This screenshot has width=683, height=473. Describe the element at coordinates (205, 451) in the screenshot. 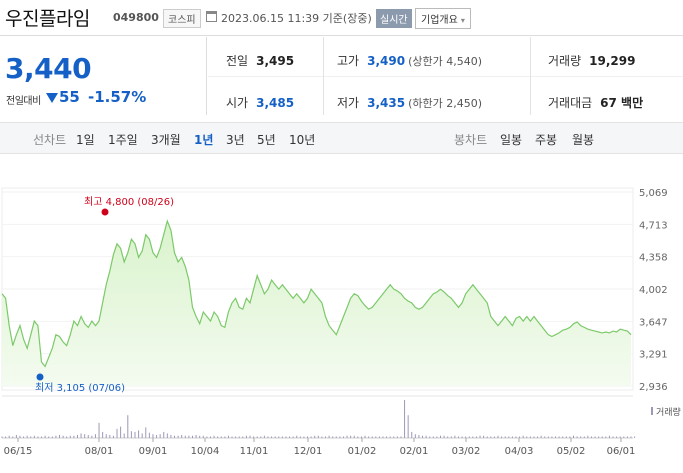

I see `x-tick-label: 10/04` at that location.